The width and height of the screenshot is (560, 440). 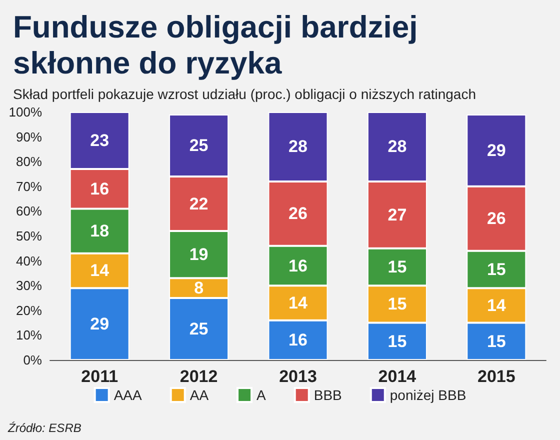 I want to click on data-label: 18, so click(x=100, y=231).